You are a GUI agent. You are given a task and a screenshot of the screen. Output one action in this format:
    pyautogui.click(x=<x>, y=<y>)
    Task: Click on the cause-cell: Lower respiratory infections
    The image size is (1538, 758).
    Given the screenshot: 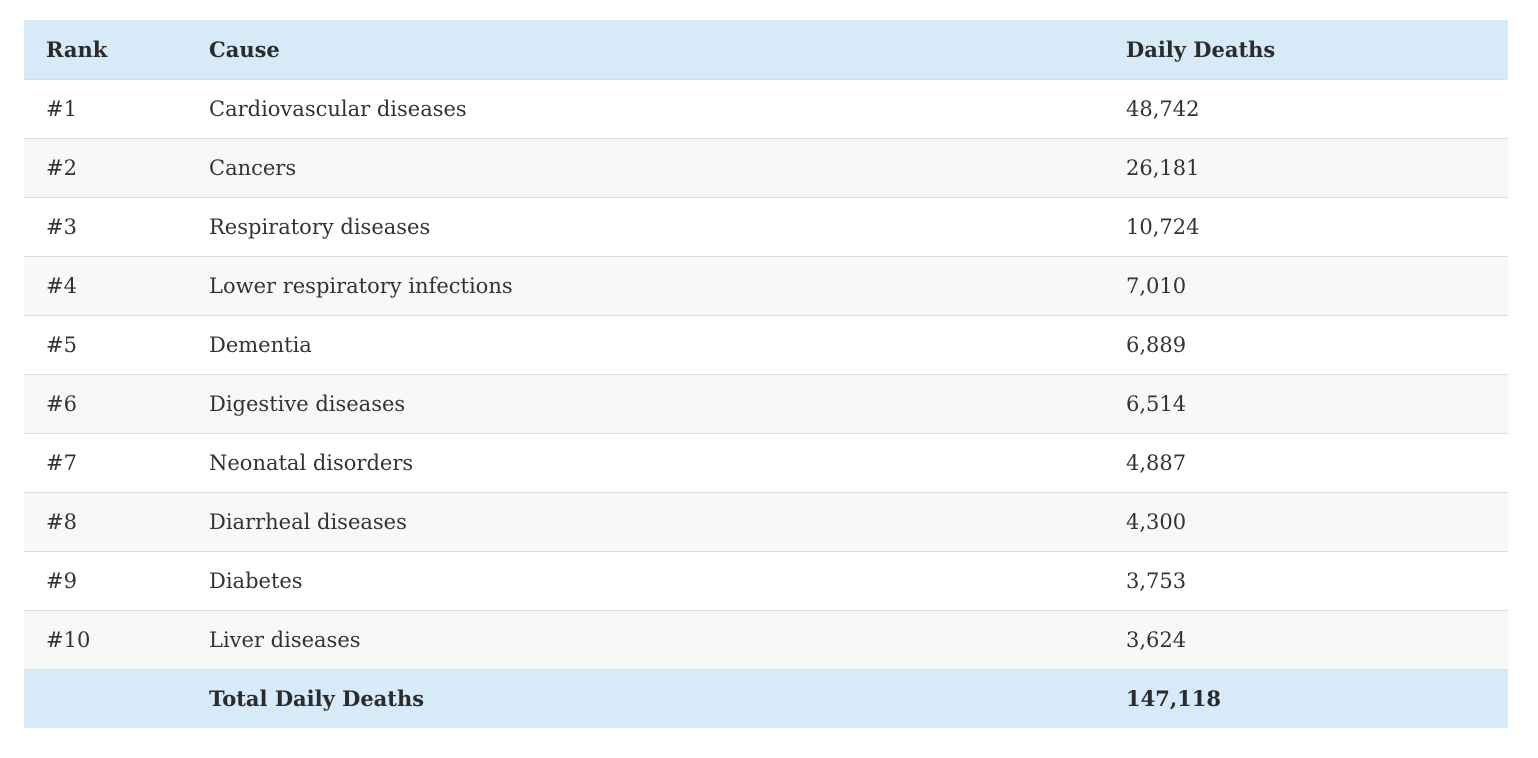 What is the action you would take?
    pyautogui.click(x=361, y=285)
    